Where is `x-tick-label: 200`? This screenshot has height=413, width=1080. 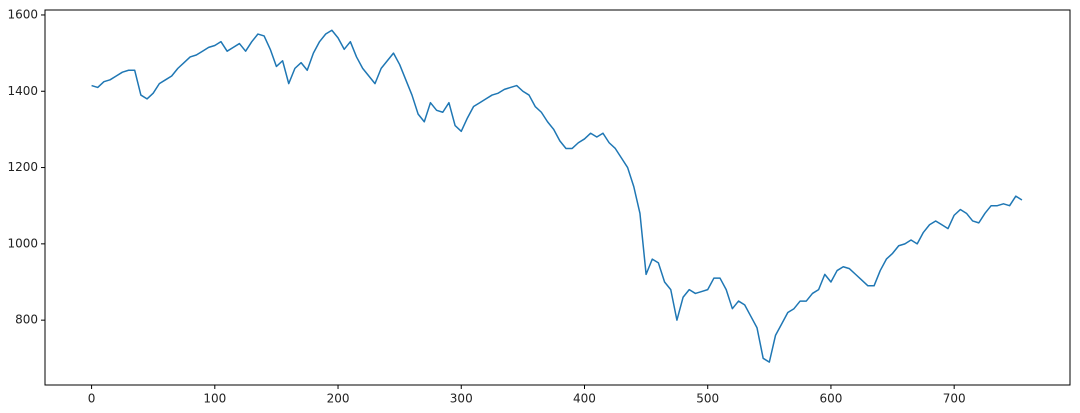
x-tick-label: 200 is located at coordinates (338, 399).